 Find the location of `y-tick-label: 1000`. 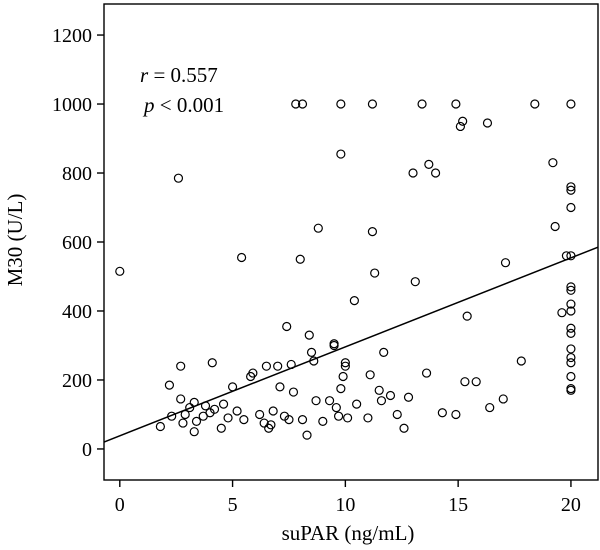

y-tick-label: 1000 is located at coordinates (72, 105).